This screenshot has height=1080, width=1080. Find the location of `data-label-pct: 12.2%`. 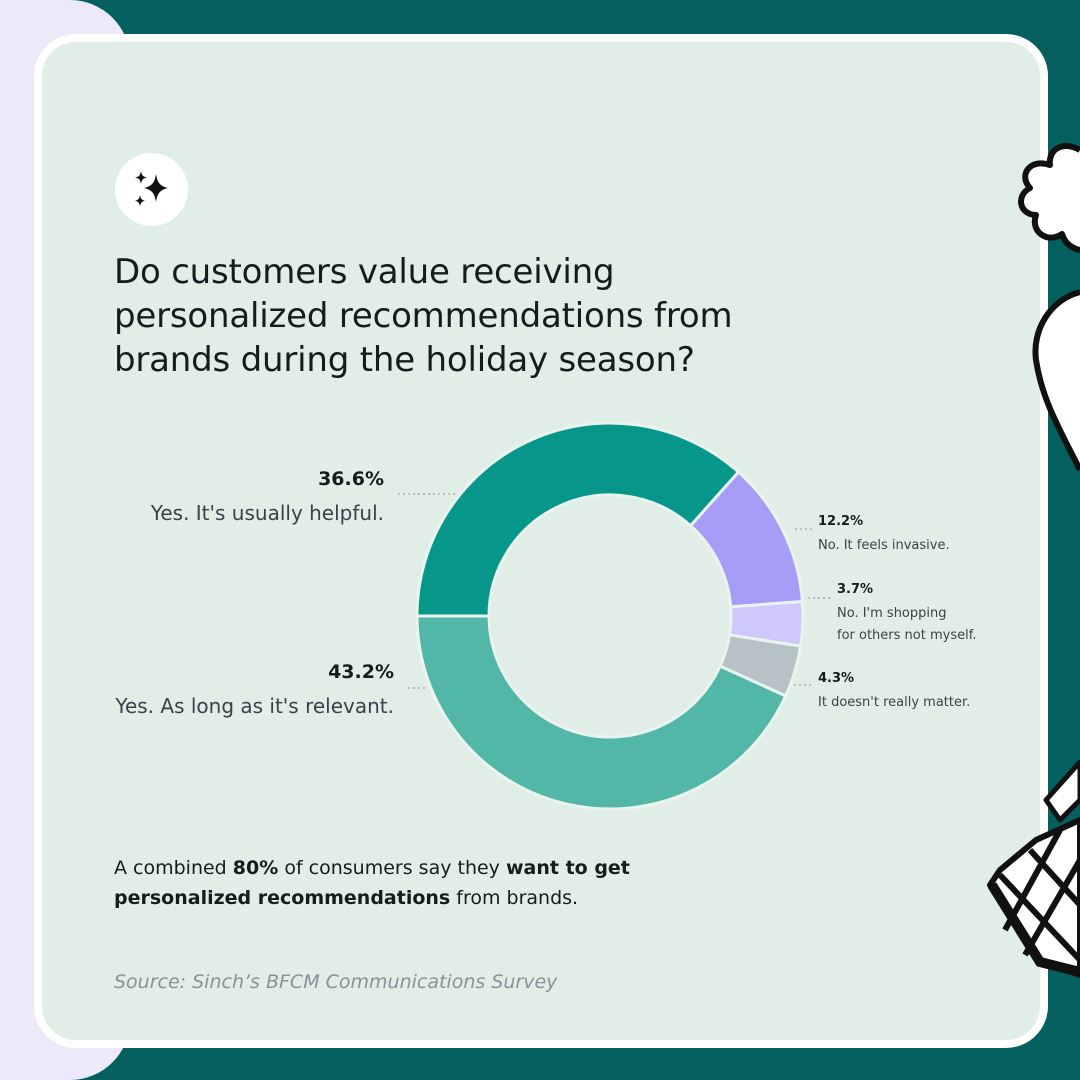

data-label-pct: 12.2% is located at coordinates (841, 521).